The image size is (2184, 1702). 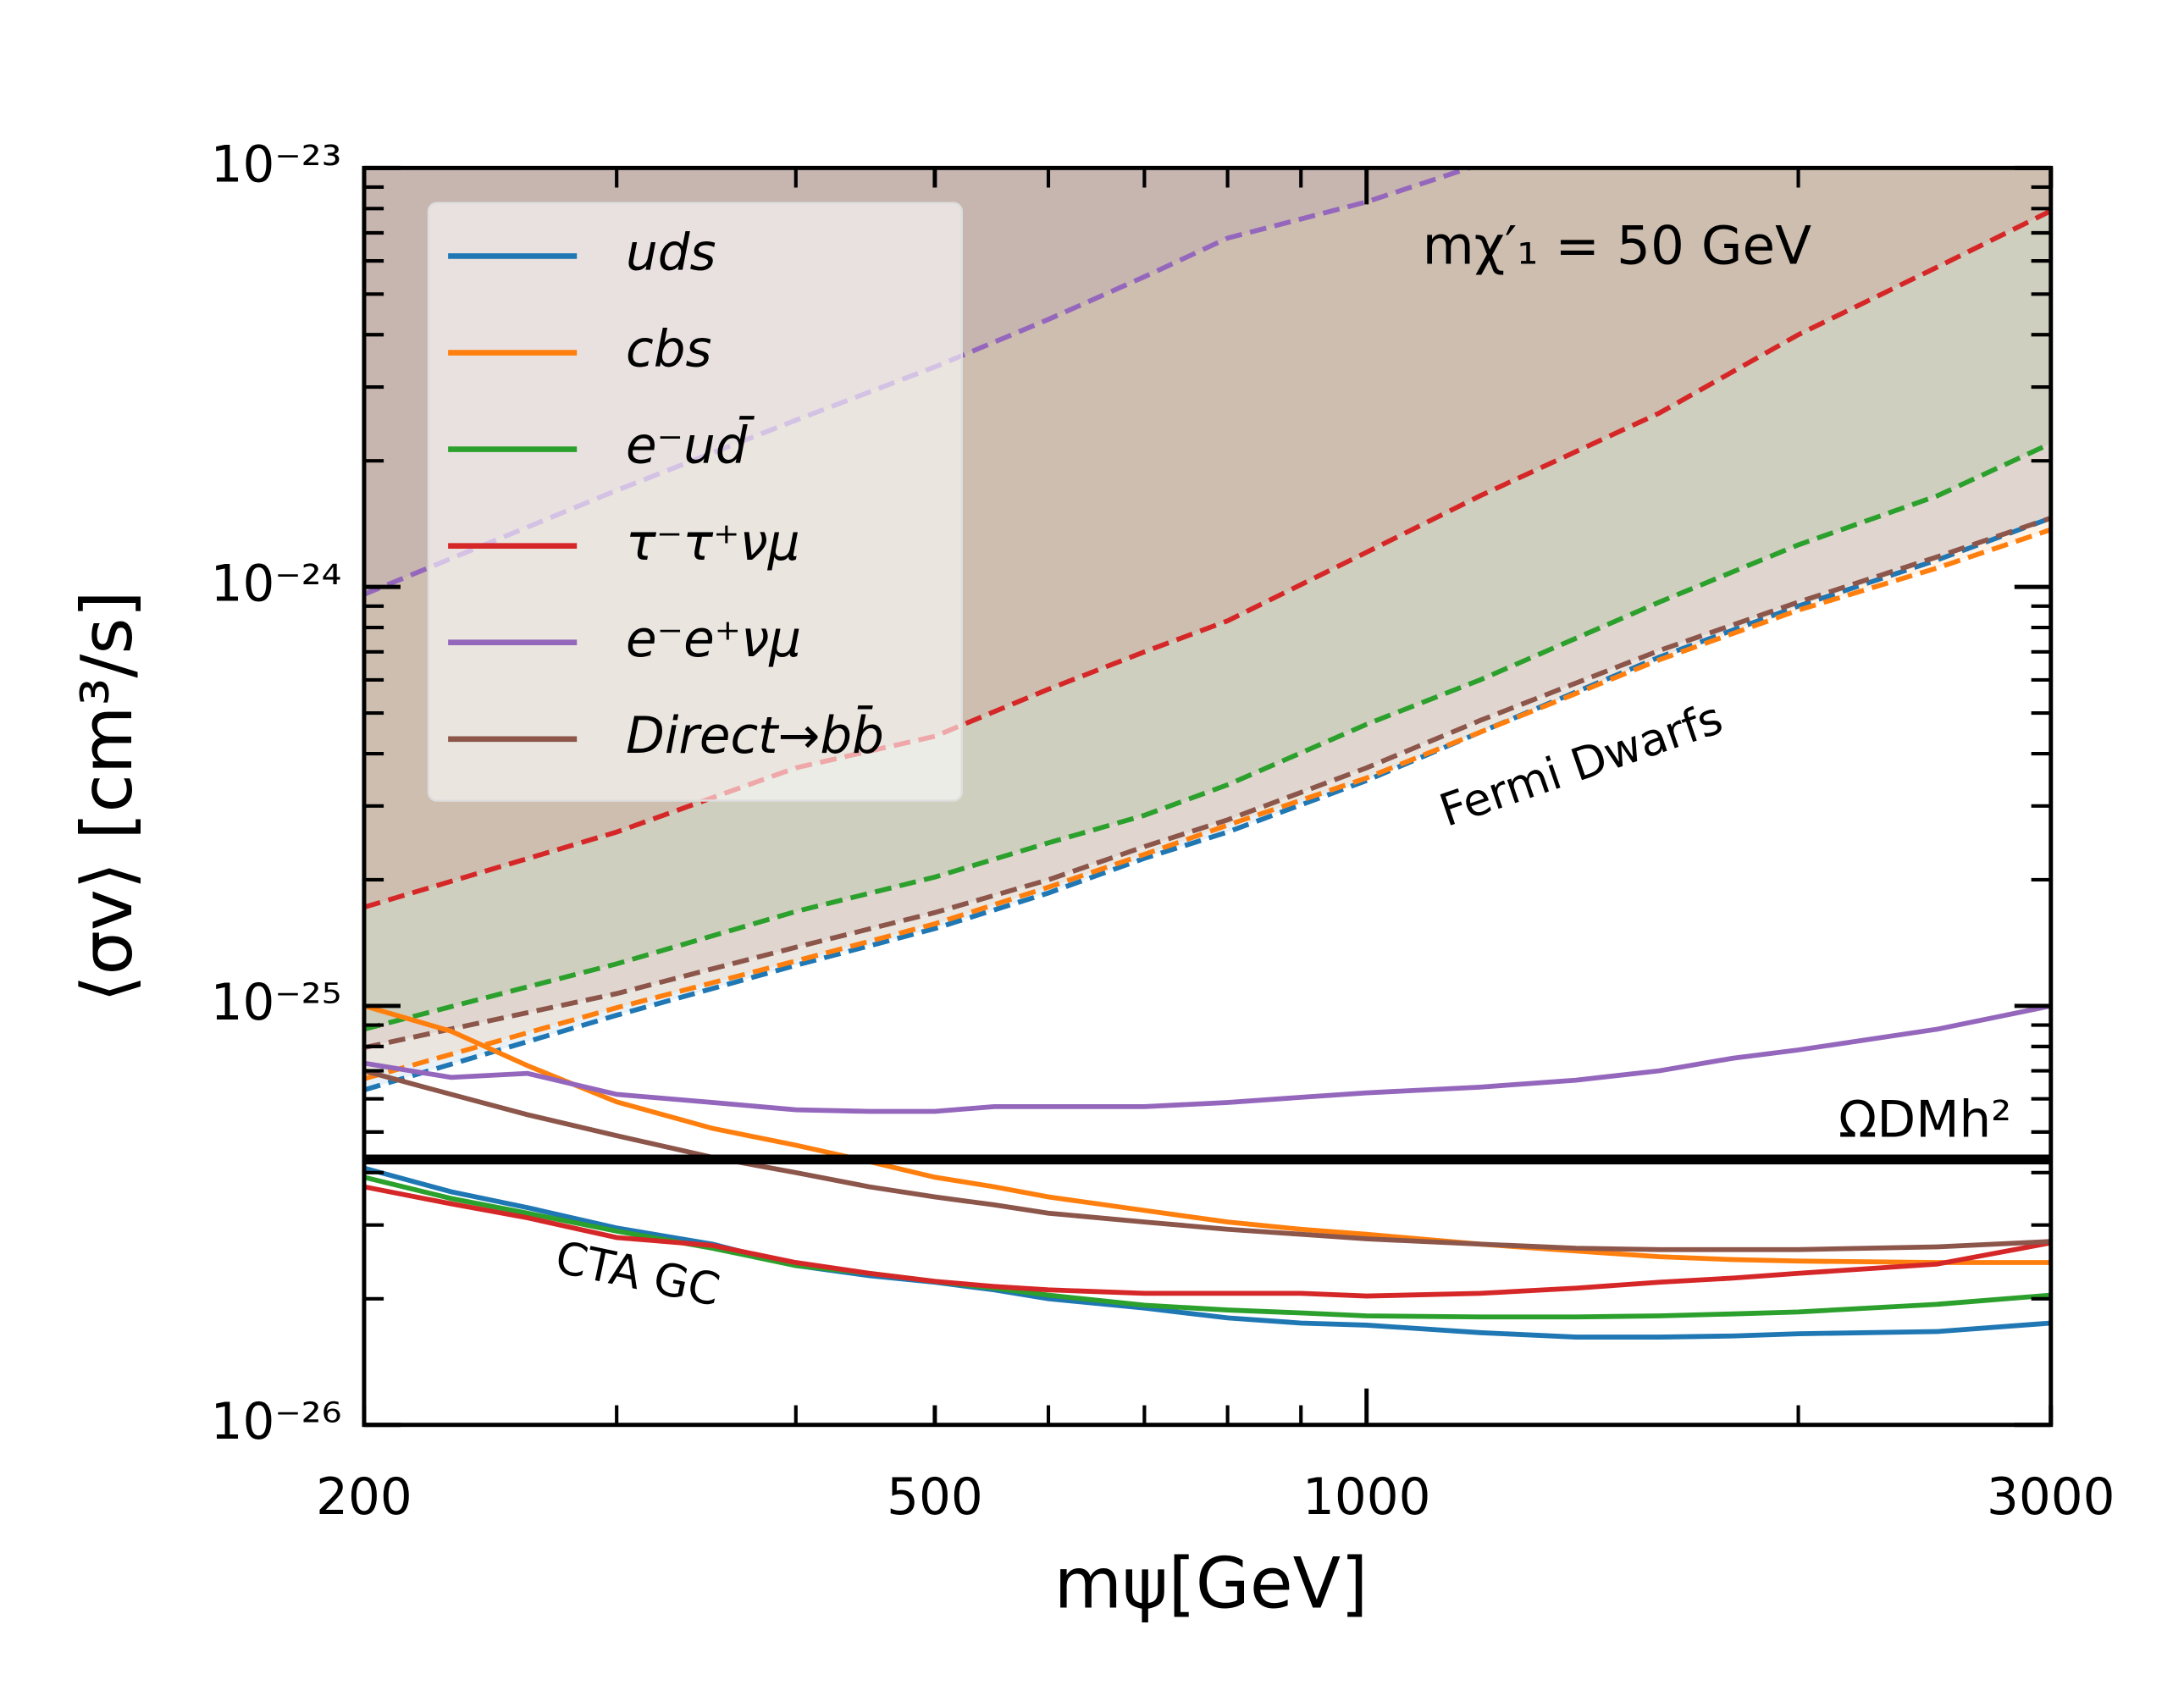 I want to click on x-axis-label: mψ[GeV], so click(x=1211, y=1584).